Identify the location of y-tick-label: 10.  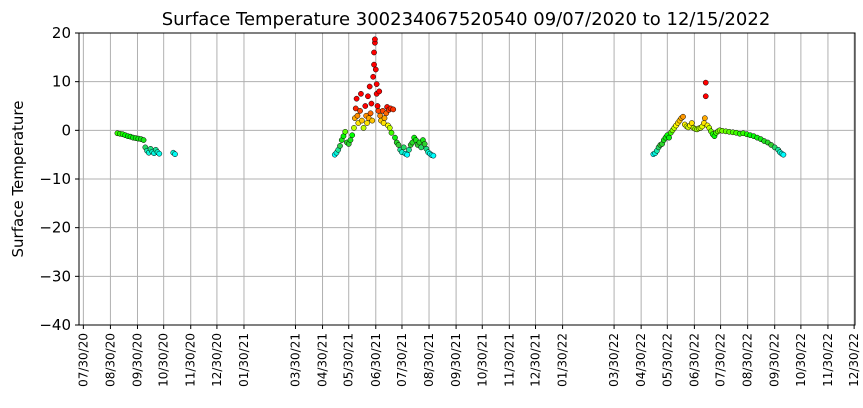
(61, 82).